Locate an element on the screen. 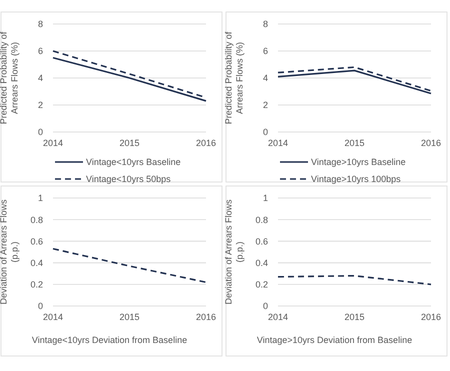 This screenshot has width=450, height=371. x-axis-title: Vintage<10yrs Deviation from Baseline is located at coordinates (110, 340).